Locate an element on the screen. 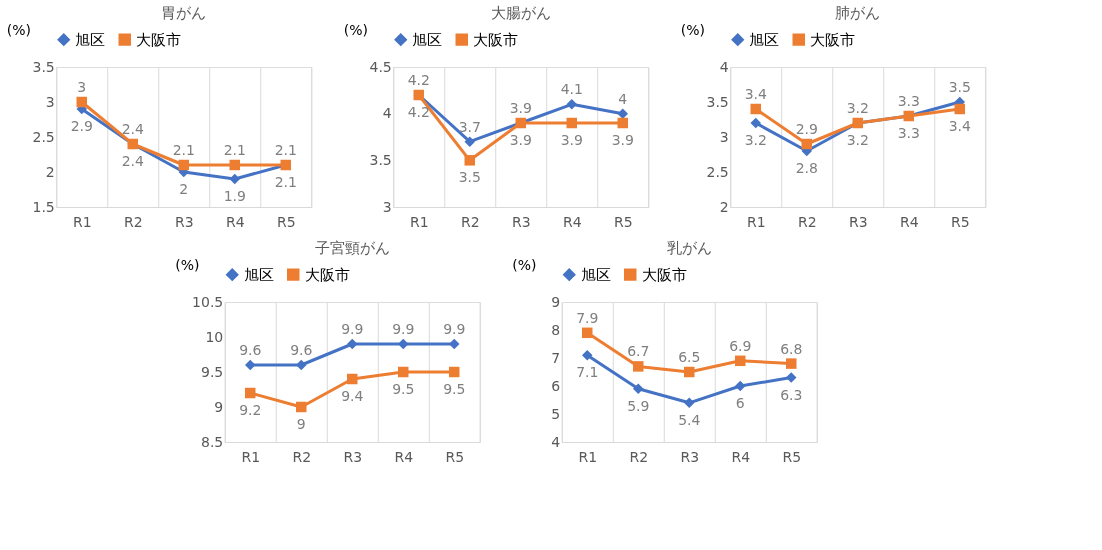 This screenshot has width=1102, height=550. y-tick-label: 10.5 is located at coordinates (208, 301).